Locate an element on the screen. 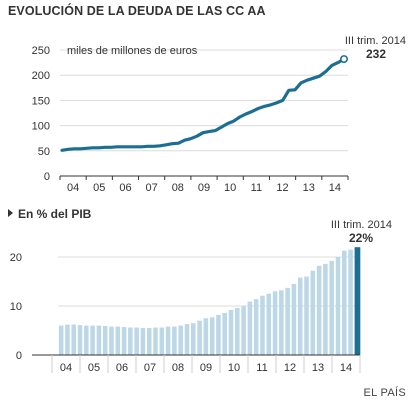 The image size is (414, 406). last-point-marker is located at coordinates (343, 59).